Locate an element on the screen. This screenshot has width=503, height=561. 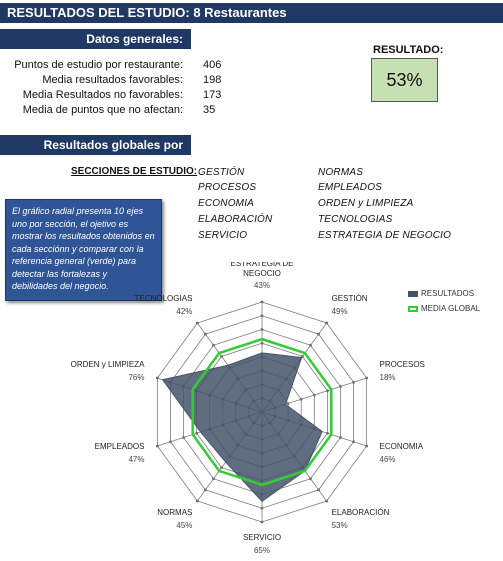
stat-value-neutral: 35 is located at coordinates (209, 110).